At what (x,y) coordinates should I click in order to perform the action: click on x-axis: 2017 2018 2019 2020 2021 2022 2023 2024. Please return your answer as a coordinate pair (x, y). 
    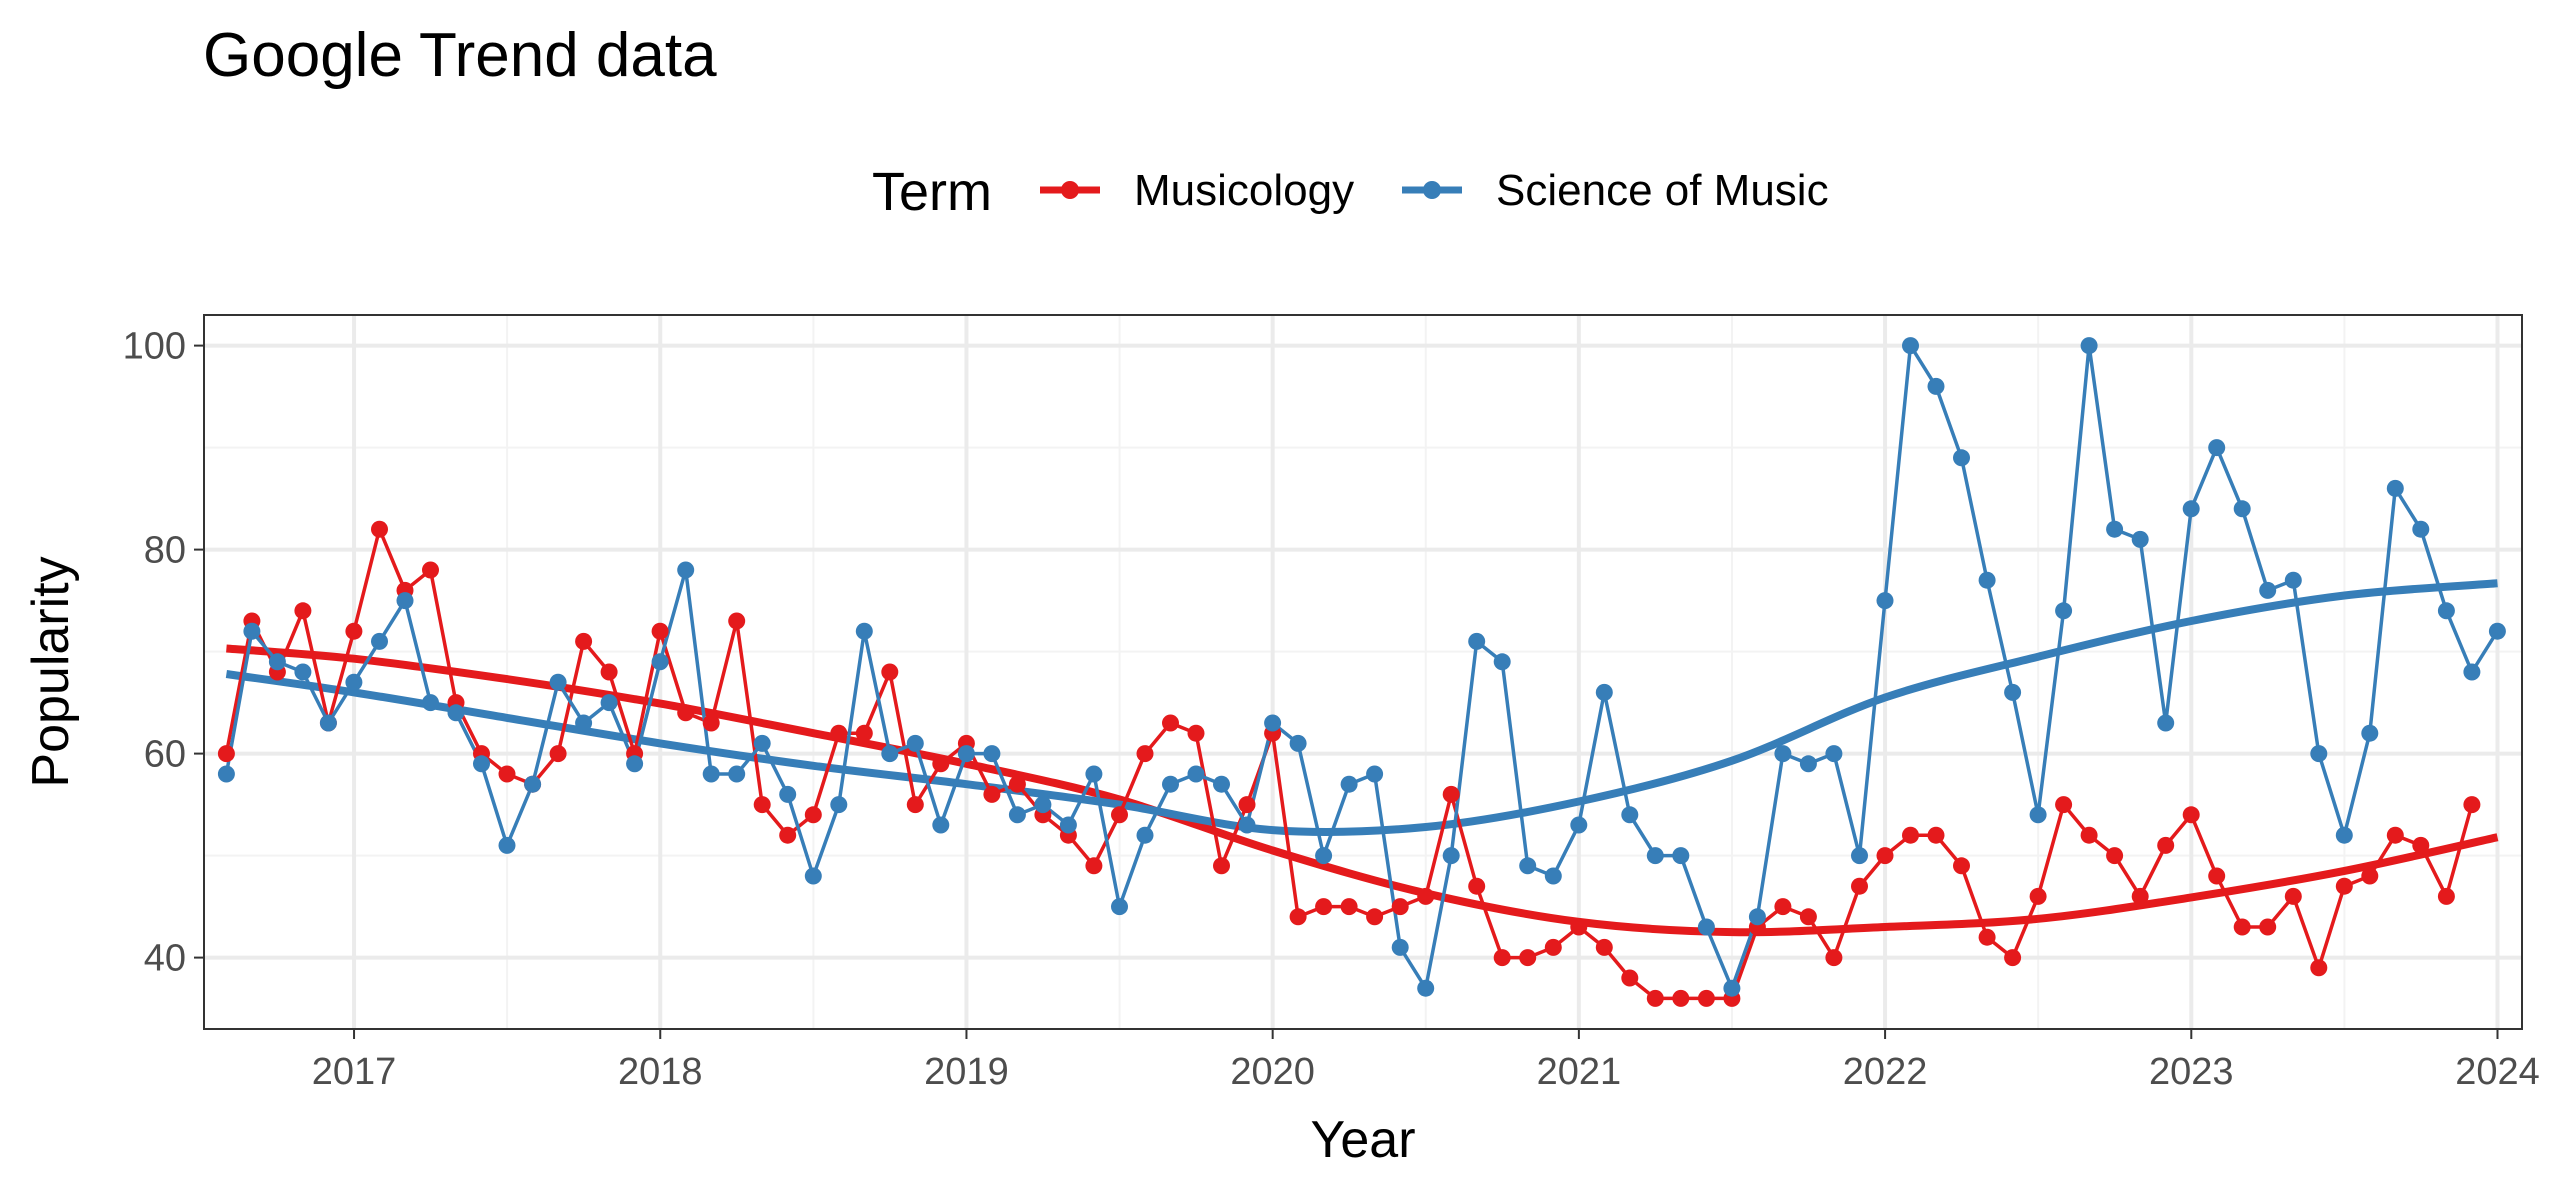
    Looking at the image, I should click on (1426, 1061).